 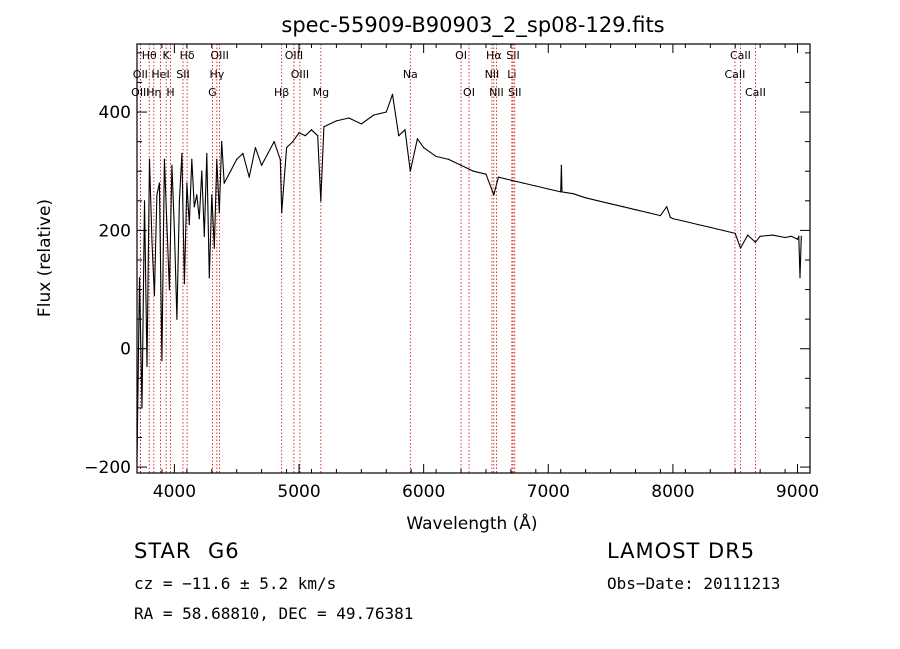 I want to click on y-axis-label: Flux (relative), so click(x=45, y=258).